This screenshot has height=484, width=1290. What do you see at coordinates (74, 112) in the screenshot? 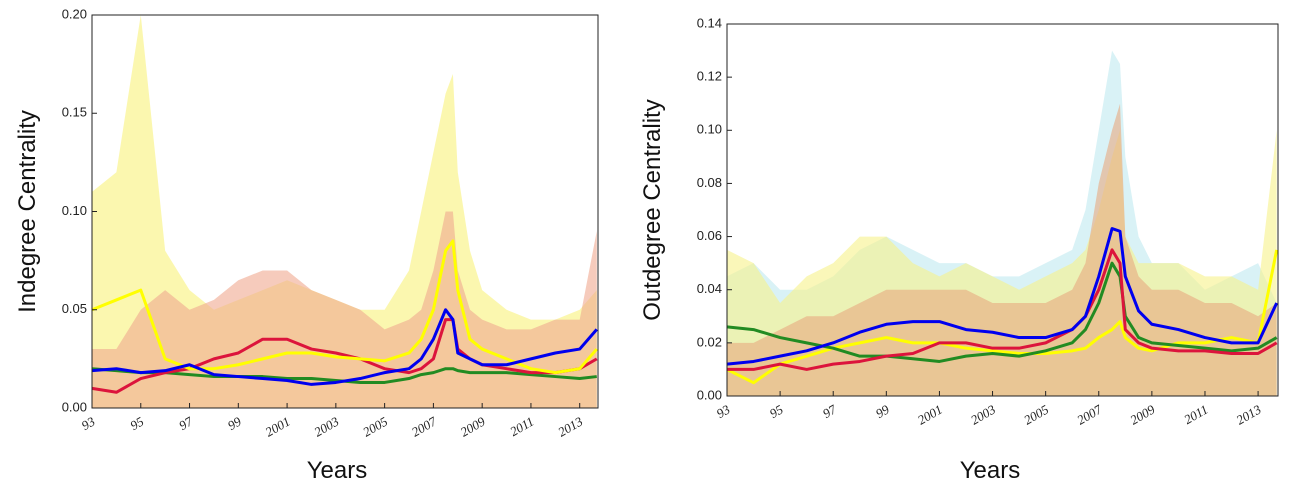
I see `y-tick-label: 0.15` at bounding box center [74, 112].